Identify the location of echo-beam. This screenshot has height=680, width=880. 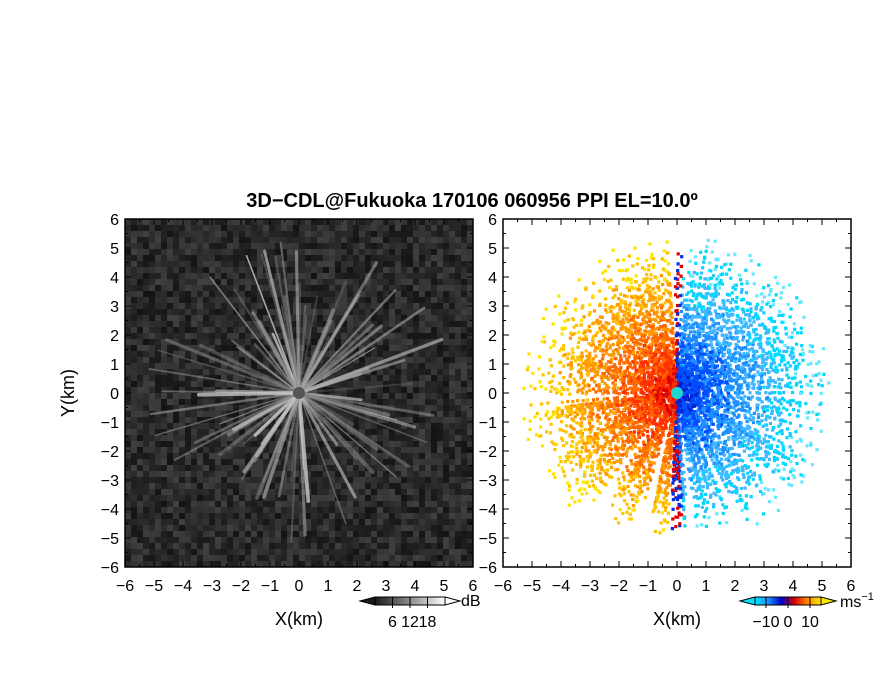
(272, 324).